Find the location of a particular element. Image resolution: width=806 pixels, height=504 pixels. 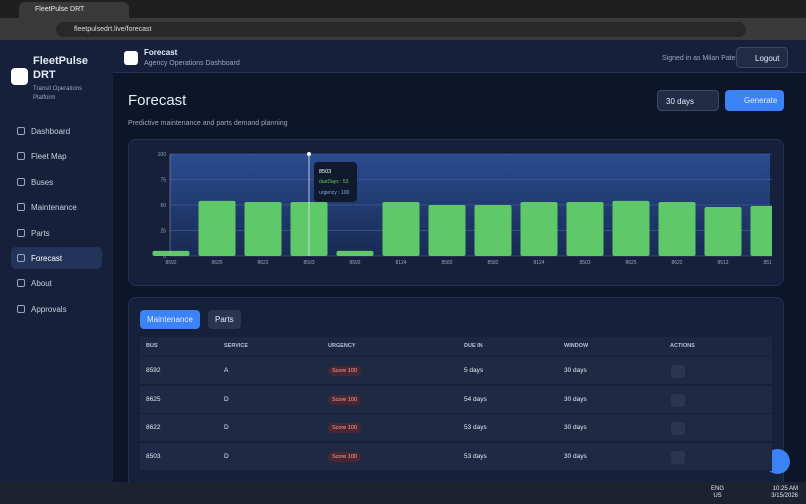

nav-item: Approvals is located at coordinates (56, 309).